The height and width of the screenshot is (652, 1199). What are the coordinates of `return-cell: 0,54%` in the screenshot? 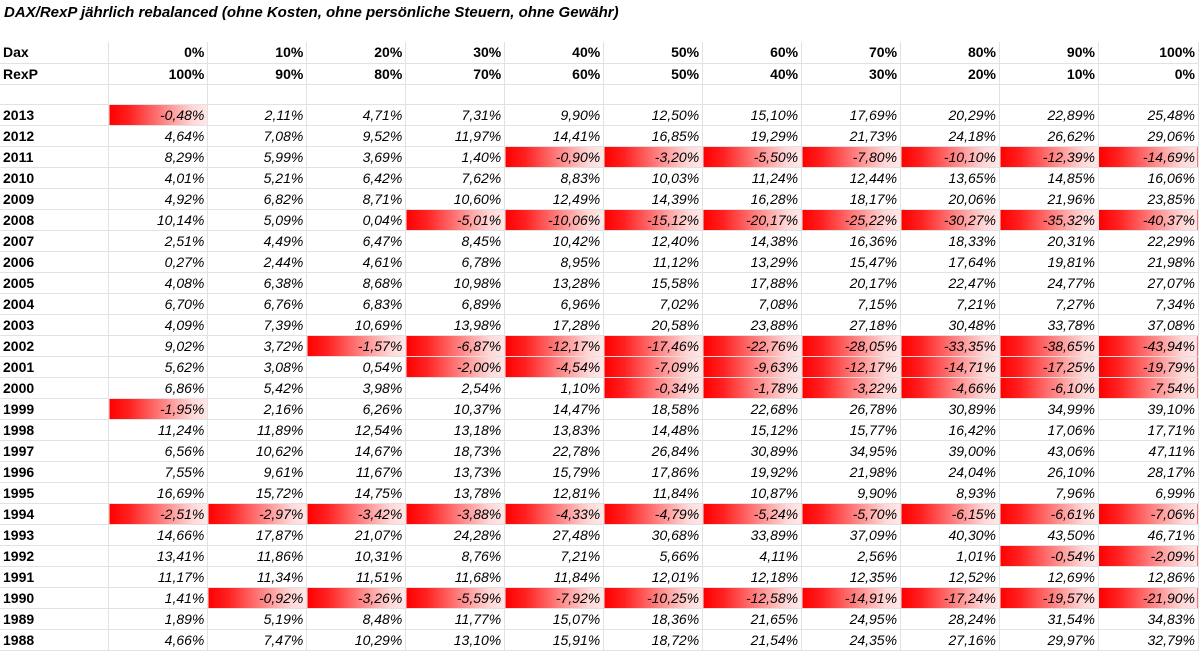 It's located at (356, 367).